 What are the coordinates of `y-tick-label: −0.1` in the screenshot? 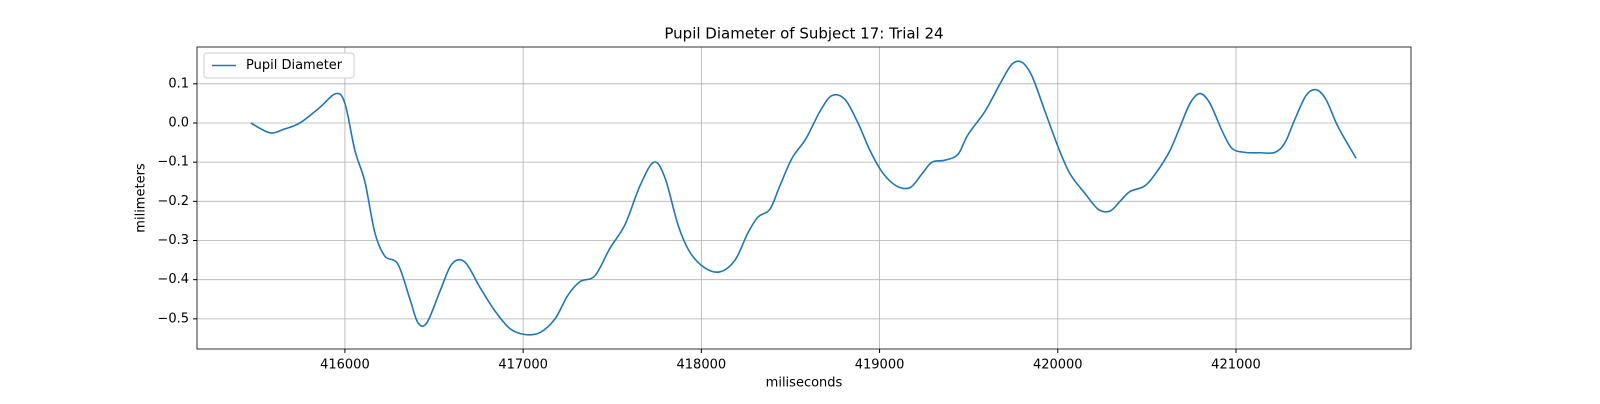 It's located at (173, 162).